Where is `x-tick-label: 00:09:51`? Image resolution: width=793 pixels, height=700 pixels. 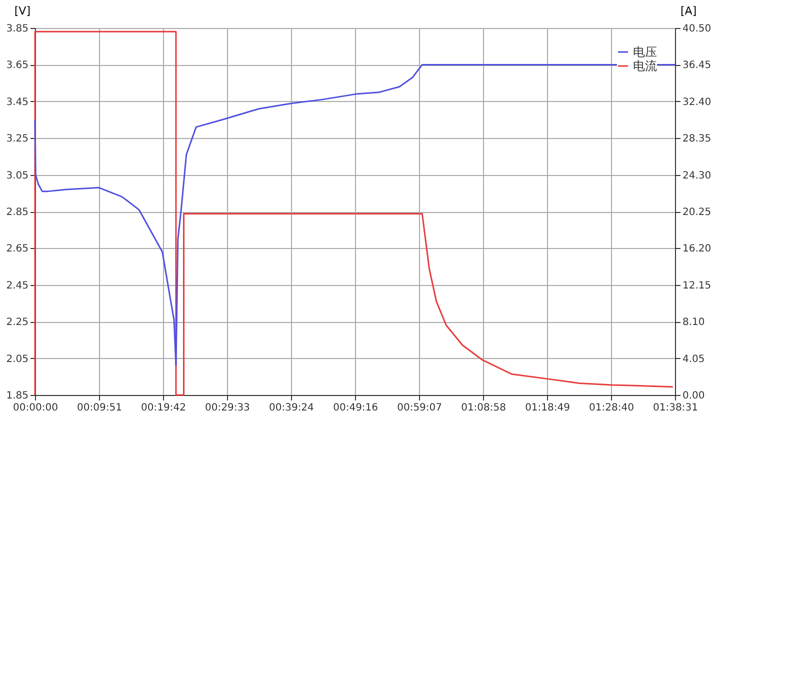
x-tick-label: 00:09:51 is located at coordinates (99, 408).